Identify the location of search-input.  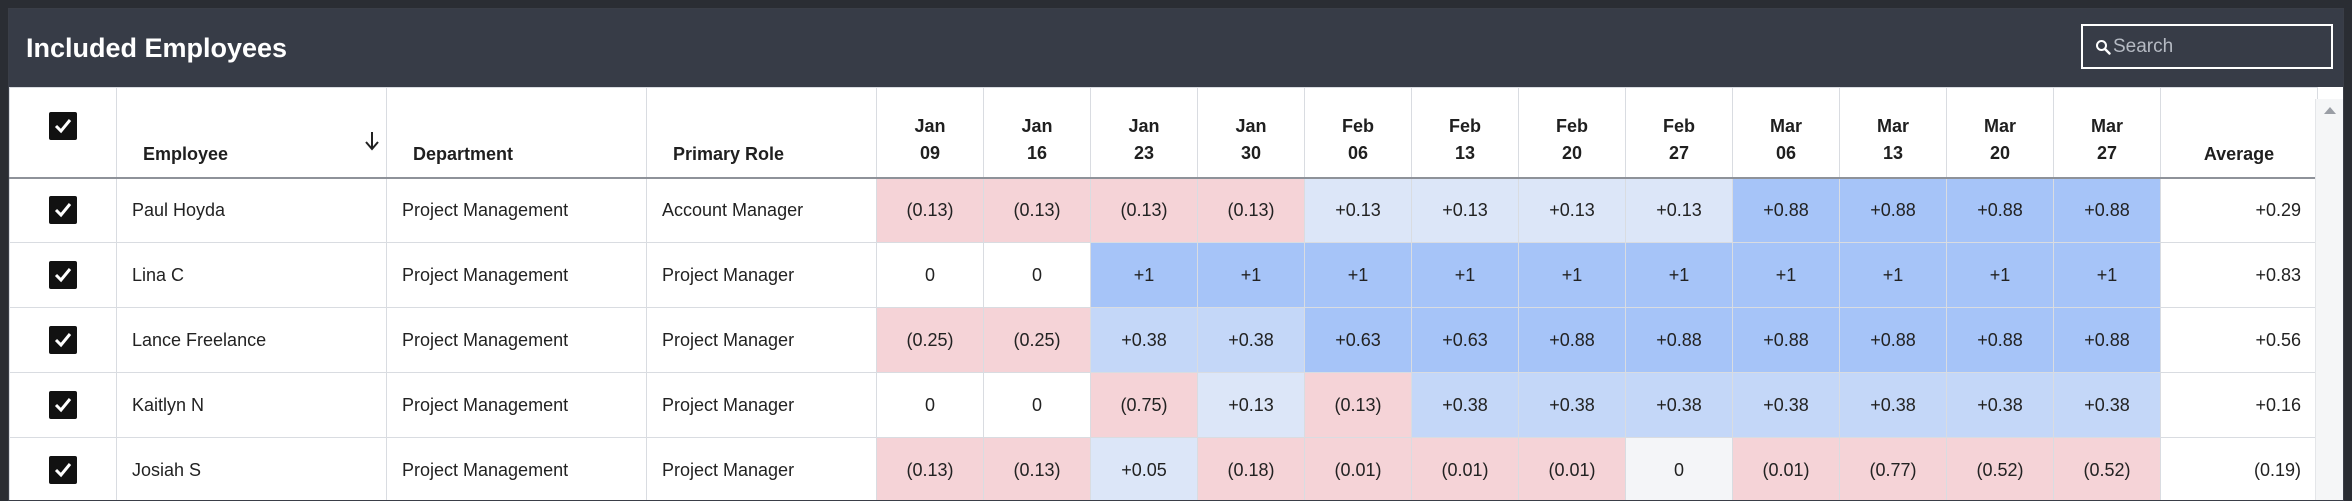
(2218, 47).